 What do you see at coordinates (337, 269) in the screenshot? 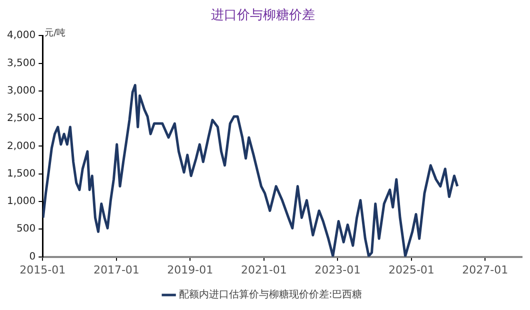
I see `x-tick-label: 2023-01` at bounding box center [337, 269].